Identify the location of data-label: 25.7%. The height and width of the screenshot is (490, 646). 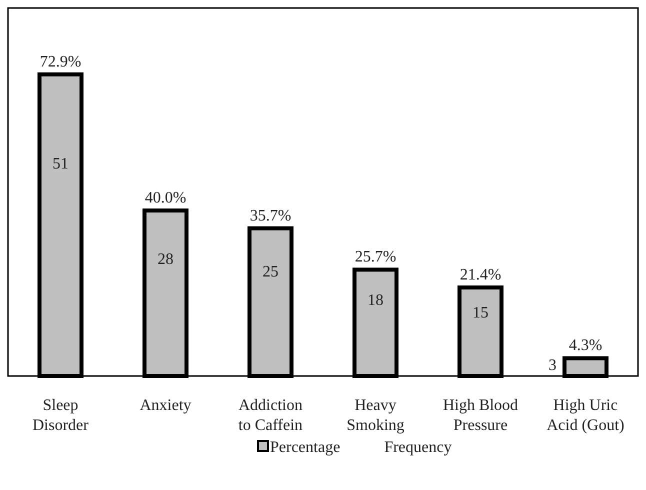
(375, 257).